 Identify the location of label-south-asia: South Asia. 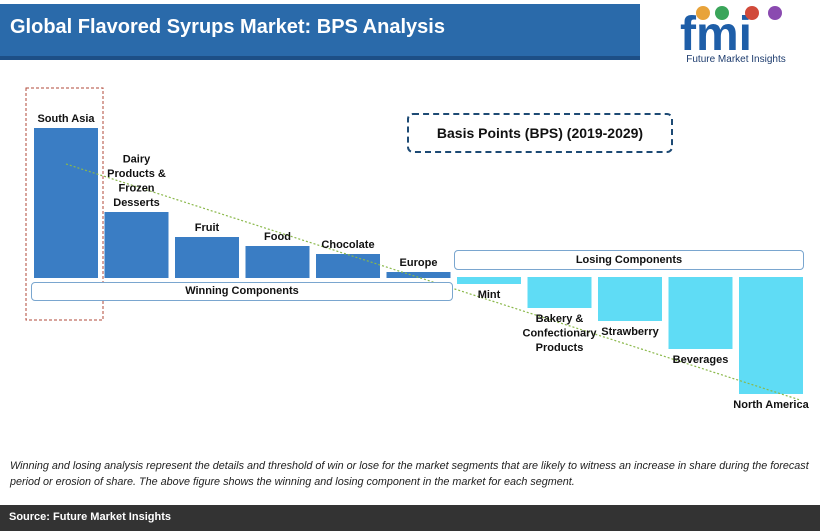
(66, 119).